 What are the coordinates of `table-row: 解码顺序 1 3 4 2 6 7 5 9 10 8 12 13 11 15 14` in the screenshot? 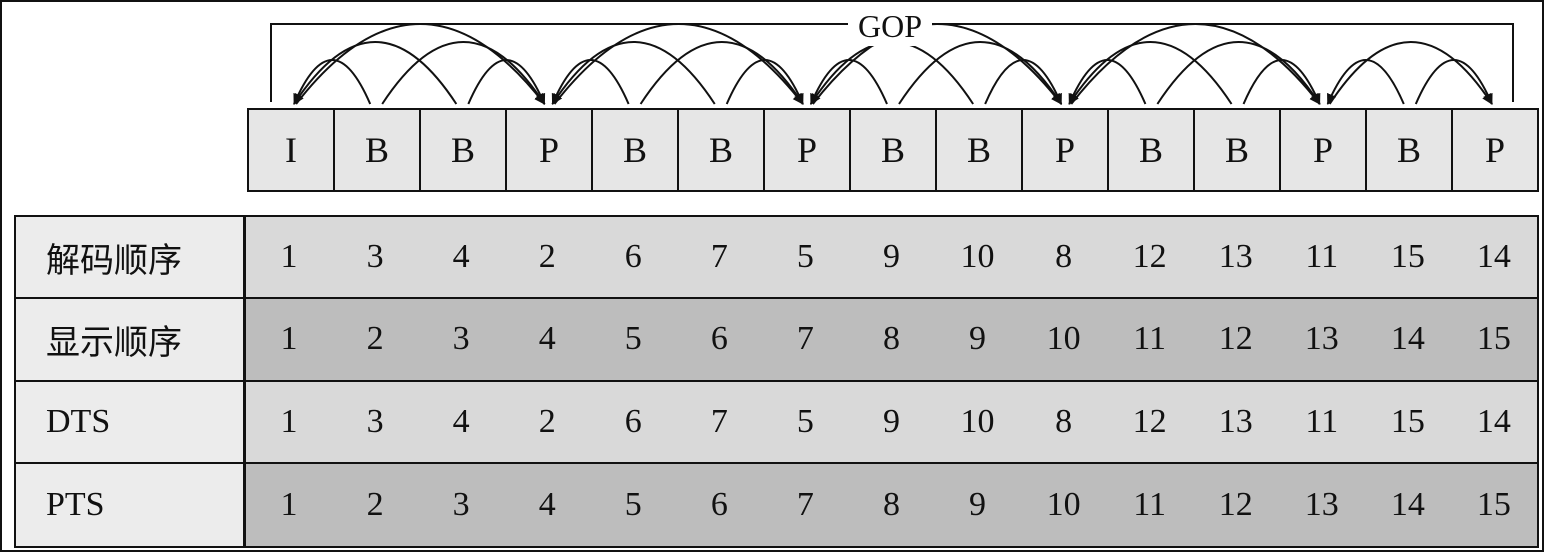 It's located at (776, 258).